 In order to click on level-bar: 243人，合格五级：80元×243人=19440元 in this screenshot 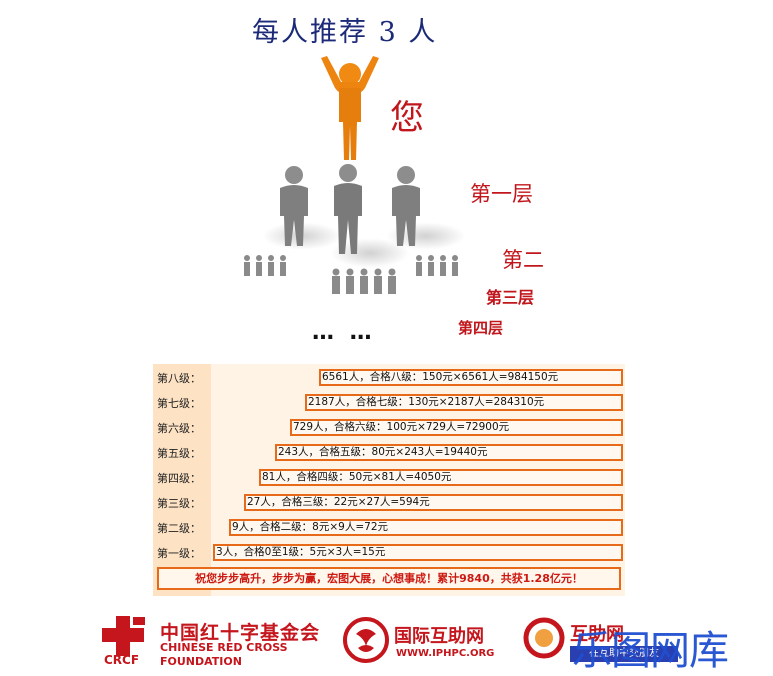, I will do `click(449, 452)`.